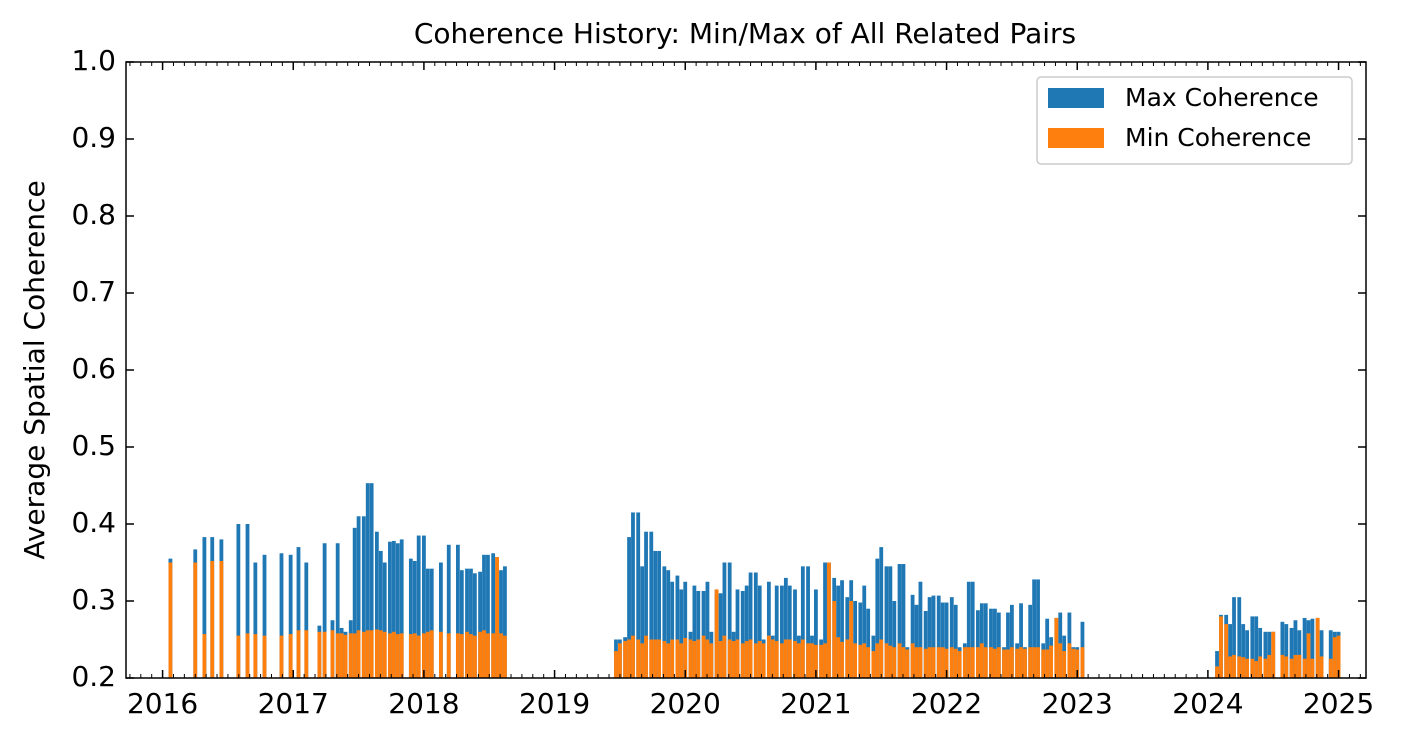  I want to click on x-tick-label: 2019, so click(554, 703).